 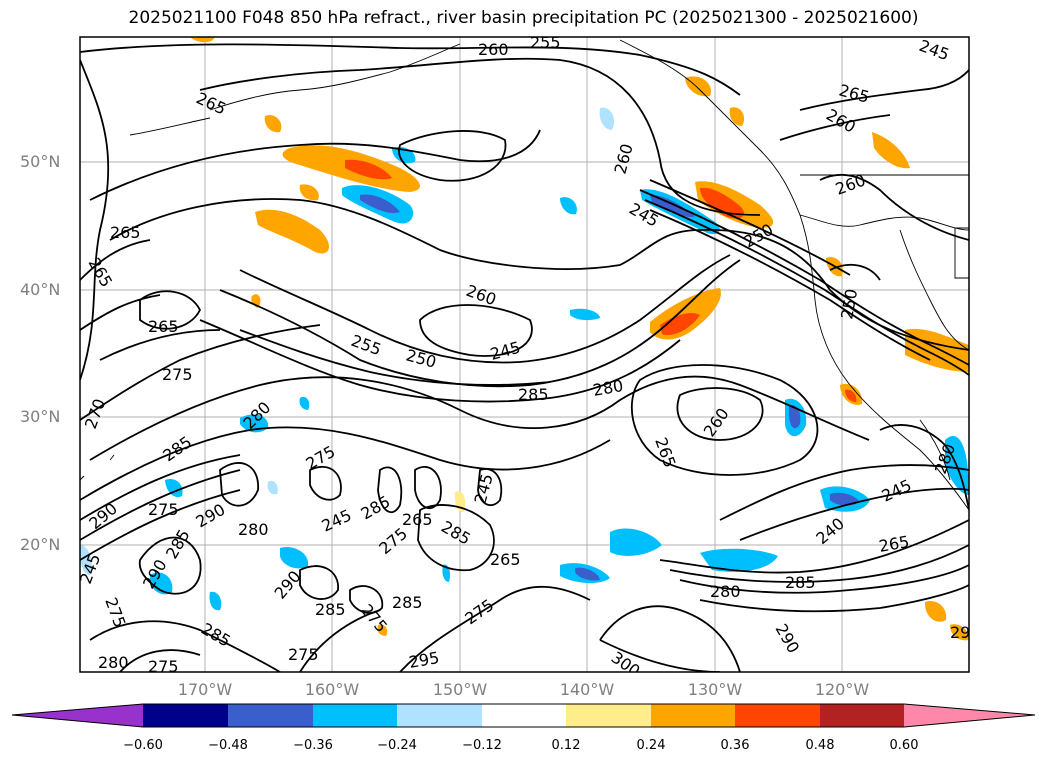 What do you see at coordinates (40, 544) in the screenshot?
I see `lat-label: 20°N` at bounding box center [40, 544].